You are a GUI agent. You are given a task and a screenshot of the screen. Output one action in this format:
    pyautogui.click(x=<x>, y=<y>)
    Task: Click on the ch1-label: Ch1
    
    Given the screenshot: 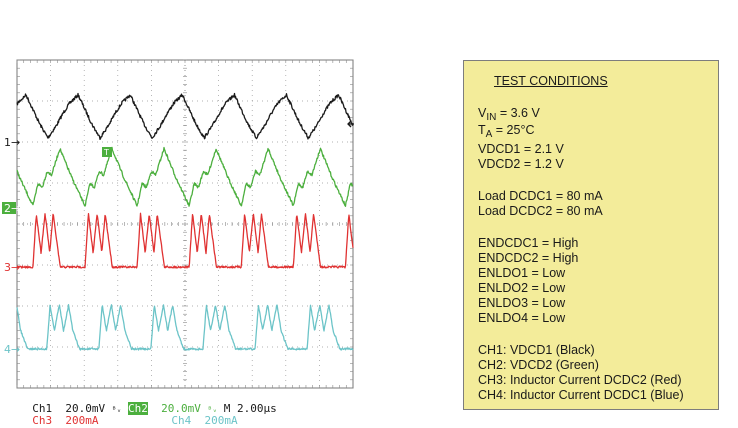 What is the action you would take?
    pyautogui.click(x=42, y=408)
    